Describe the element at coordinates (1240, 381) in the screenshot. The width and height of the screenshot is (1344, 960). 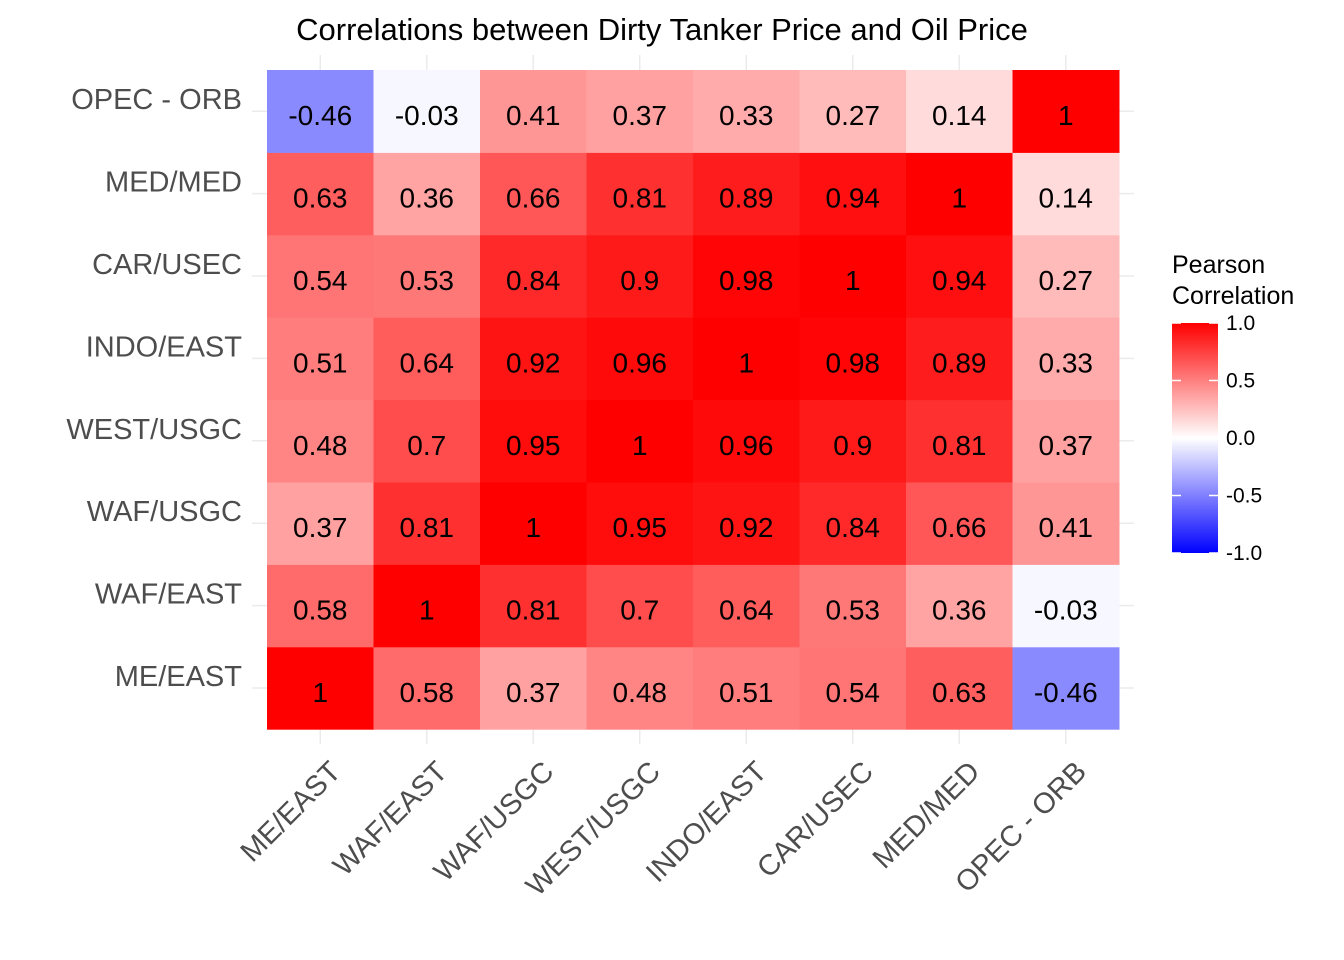
I see `legend-tick-label: 0.5` at that location.